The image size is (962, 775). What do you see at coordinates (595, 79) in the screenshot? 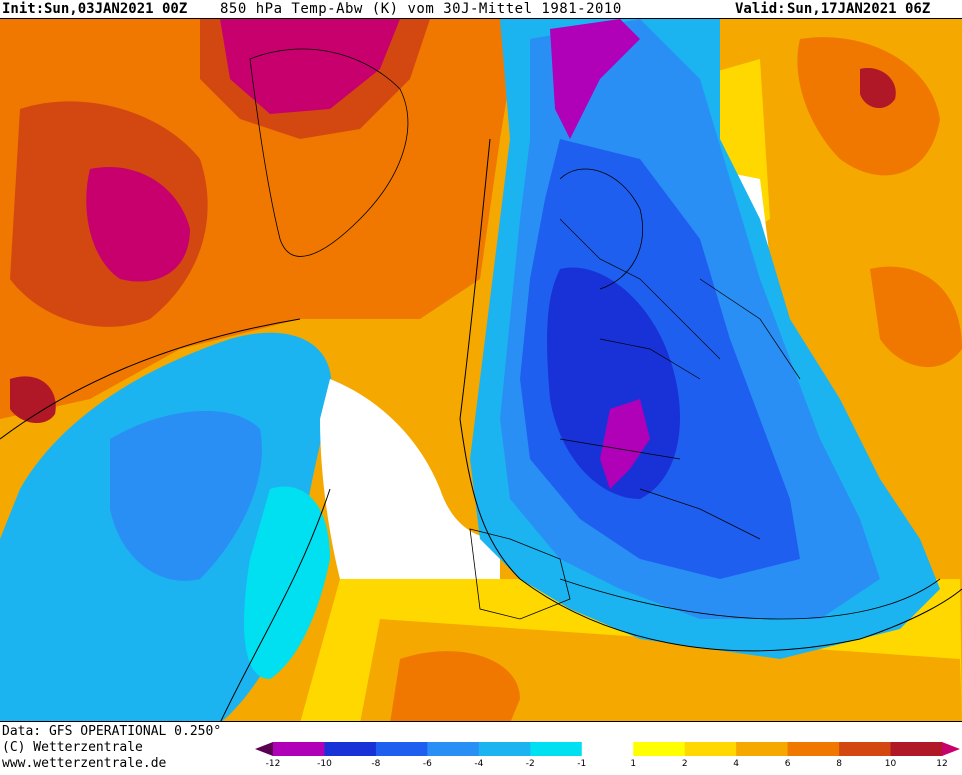
I see `extreme-cold-anomaly-arctic` at bounding box center [595, 79].